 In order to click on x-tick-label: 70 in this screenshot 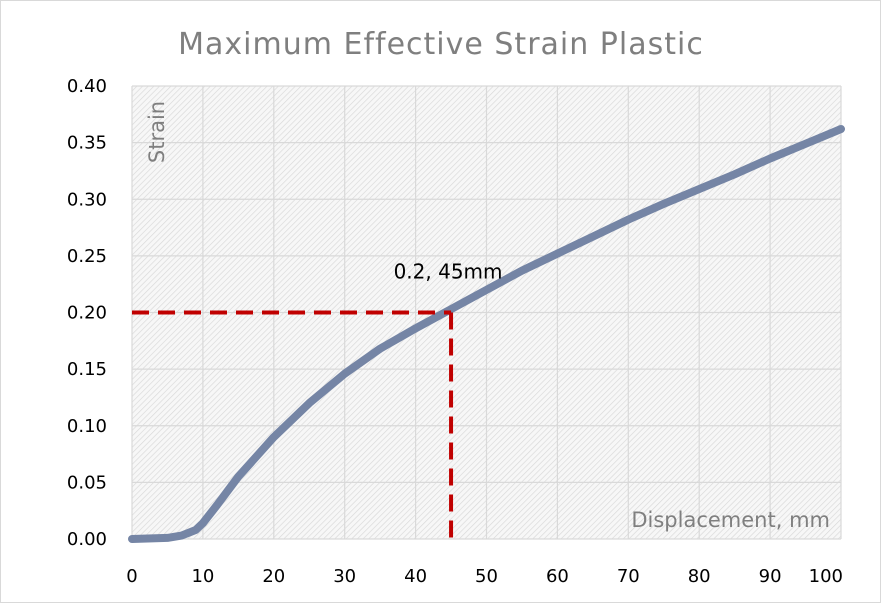, I will do `click(628, 576)`.